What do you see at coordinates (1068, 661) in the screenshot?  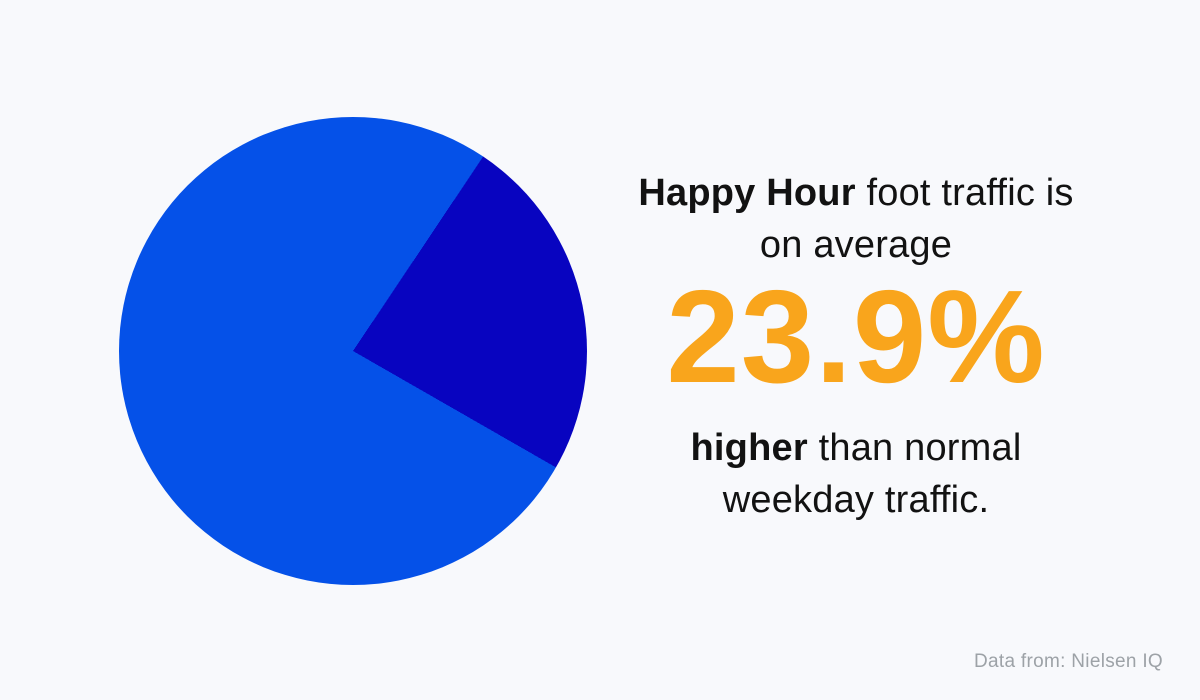 I see `data-source-attribution: Data from: Nielsen IQ` at bounding box center [1068, 661].